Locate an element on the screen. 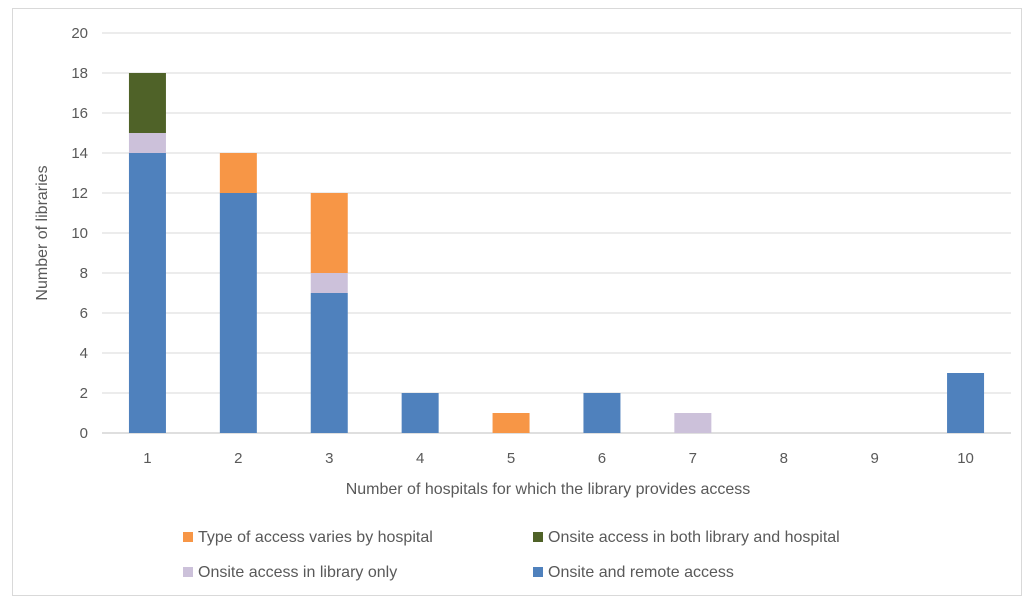  y-tick-label: 10 is located at coordinates (79, 233).